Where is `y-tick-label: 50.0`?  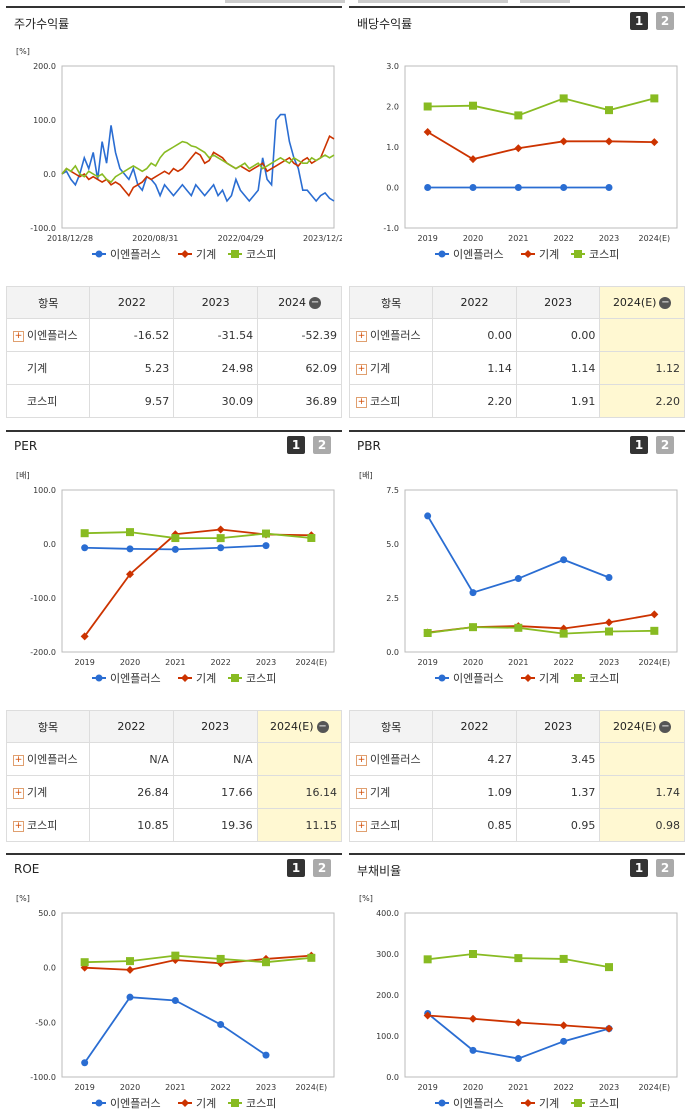
y-tick-label: 50.0 is located at coordinates (47, 913).